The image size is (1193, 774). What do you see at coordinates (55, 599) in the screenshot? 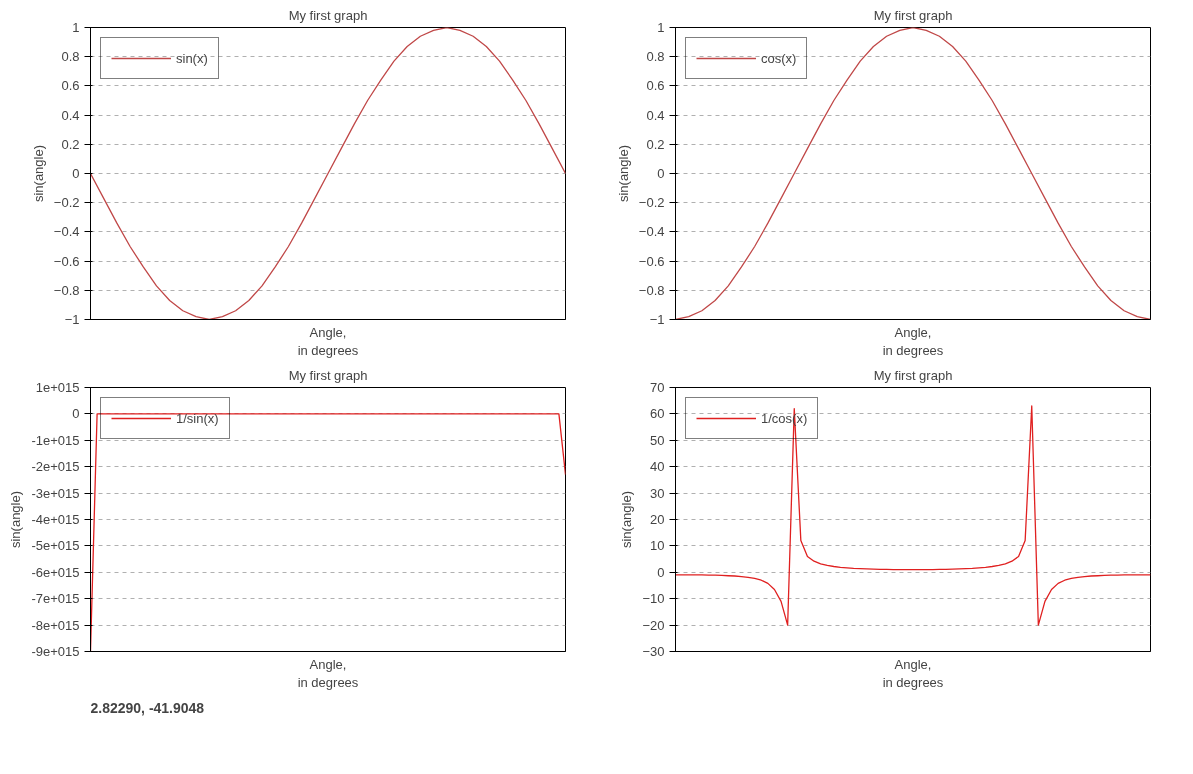
I see `y-tick-label: -7e+015` at bounding box center [55, 599].